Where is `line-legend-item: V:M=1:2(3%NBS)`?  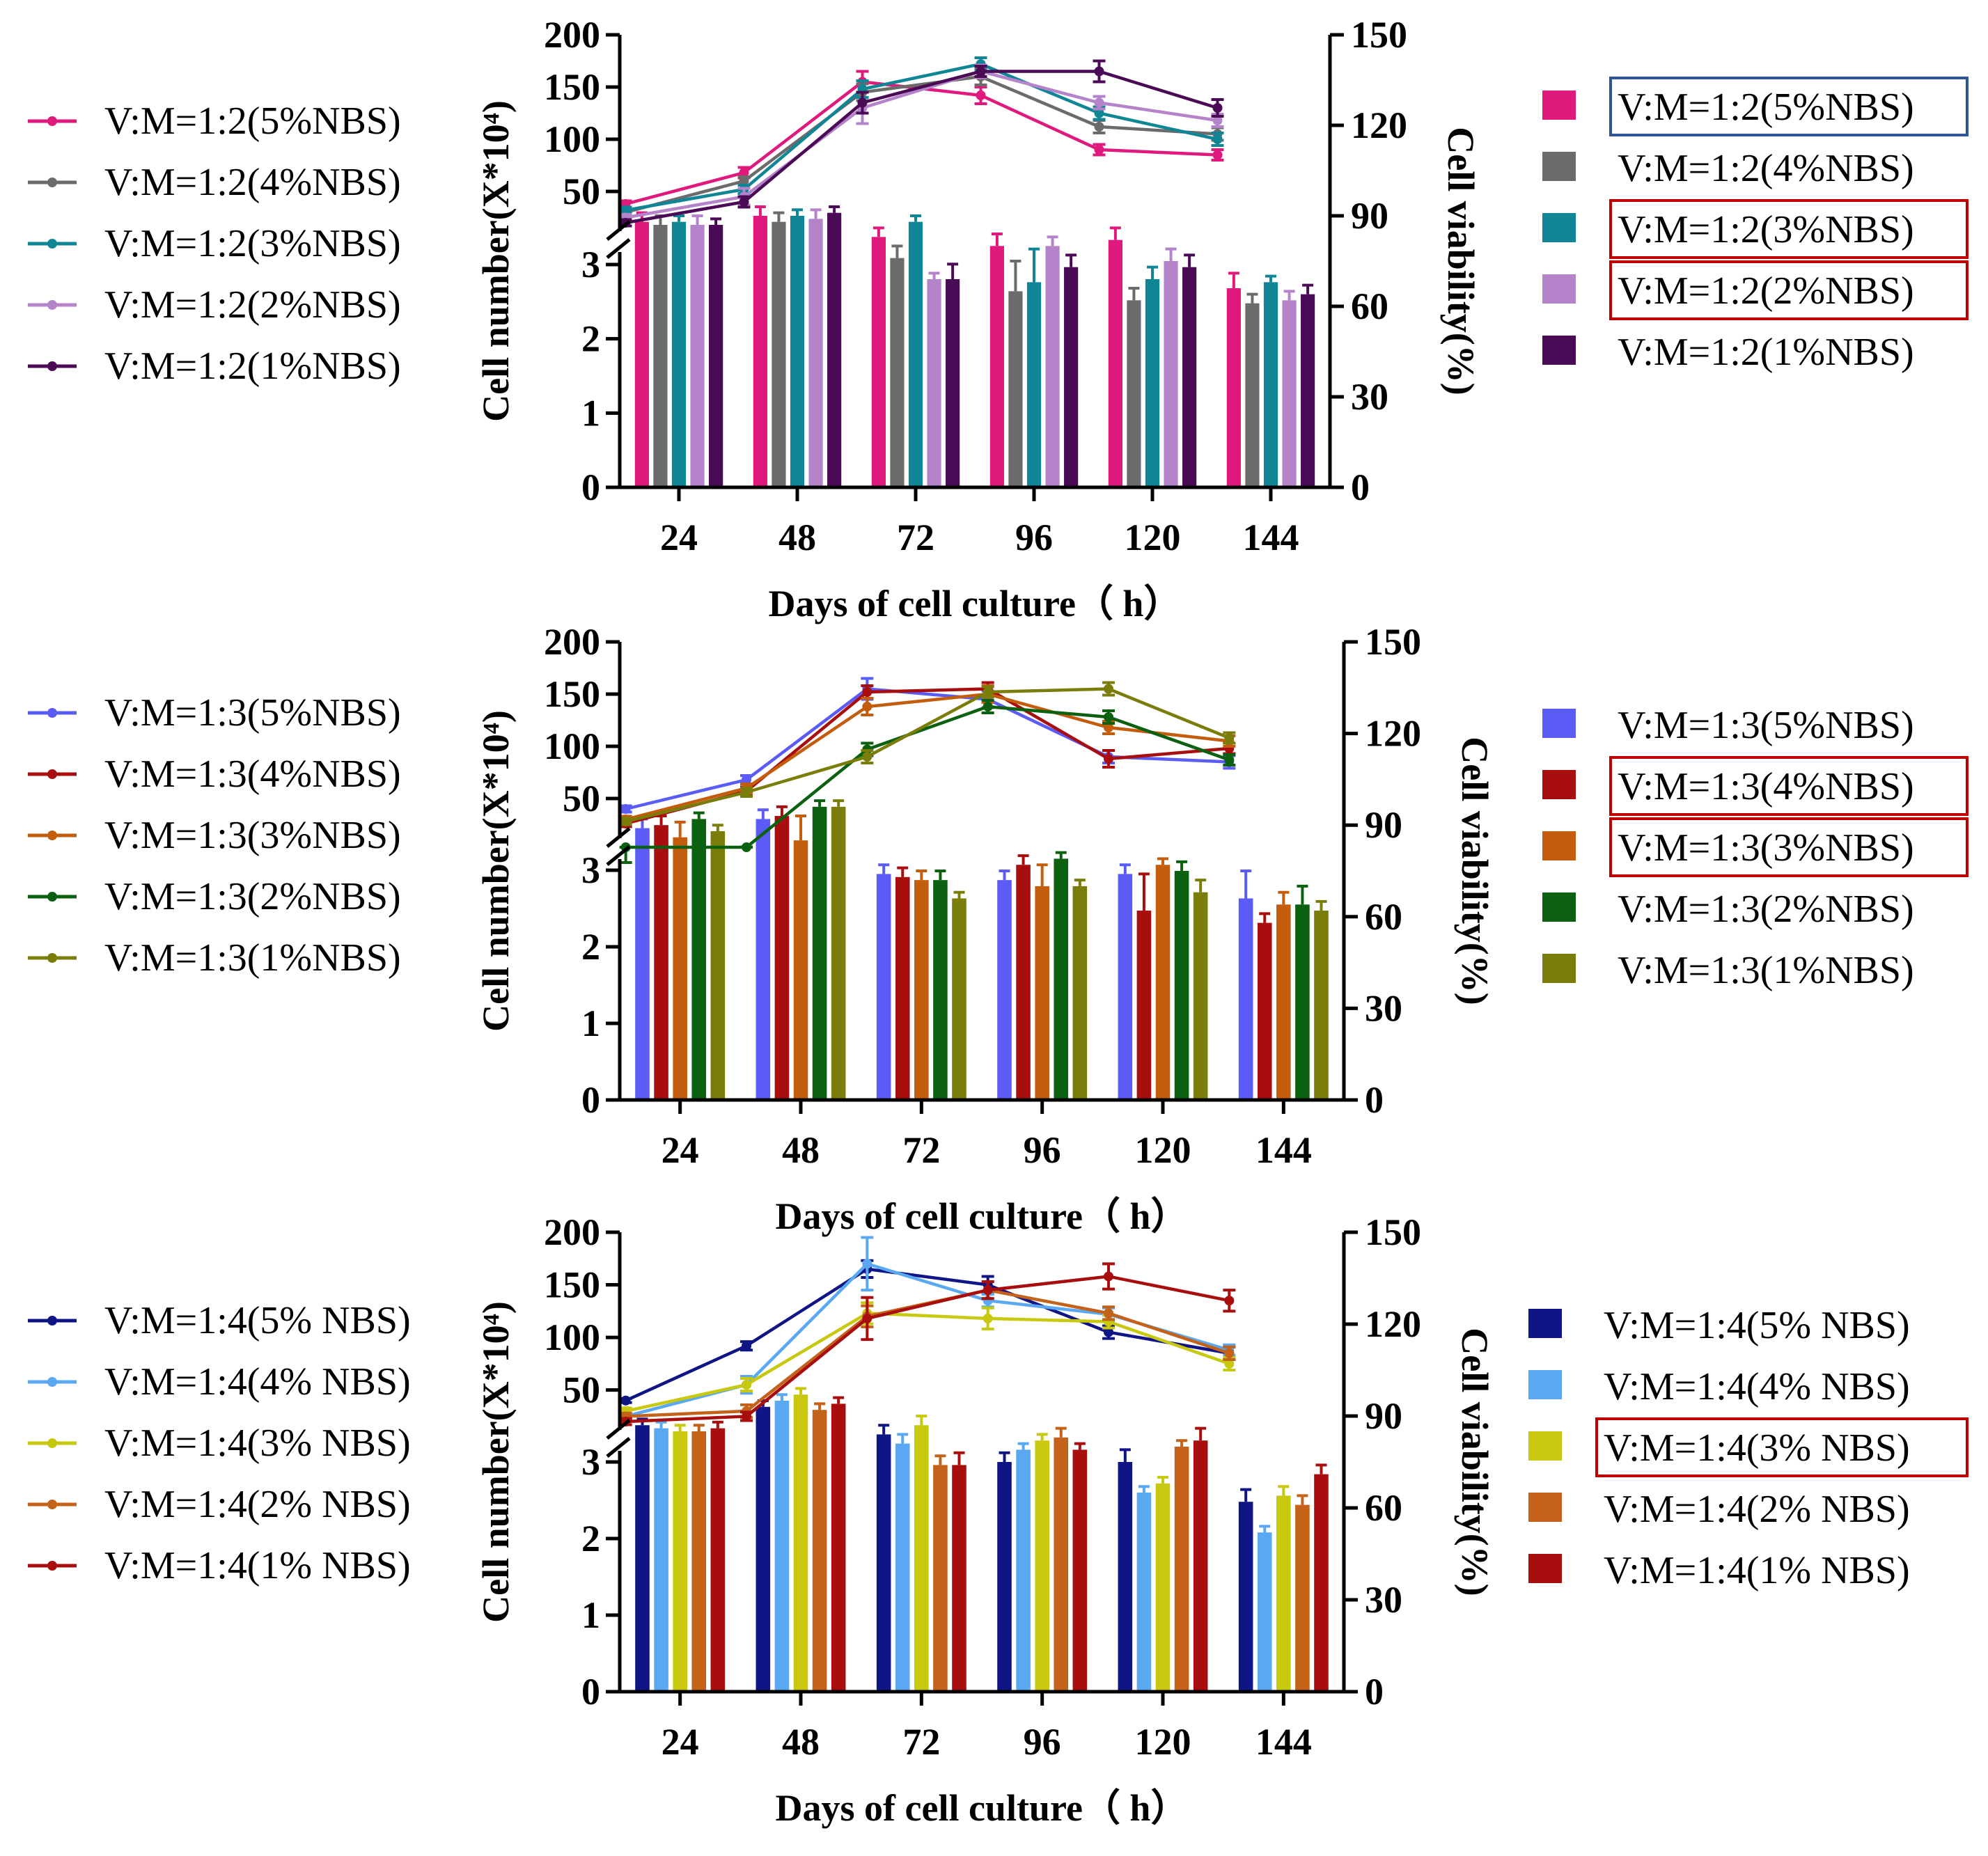 line-legend-item: V:M=1:2(3%NBS) is located at coordinates (214, 244).